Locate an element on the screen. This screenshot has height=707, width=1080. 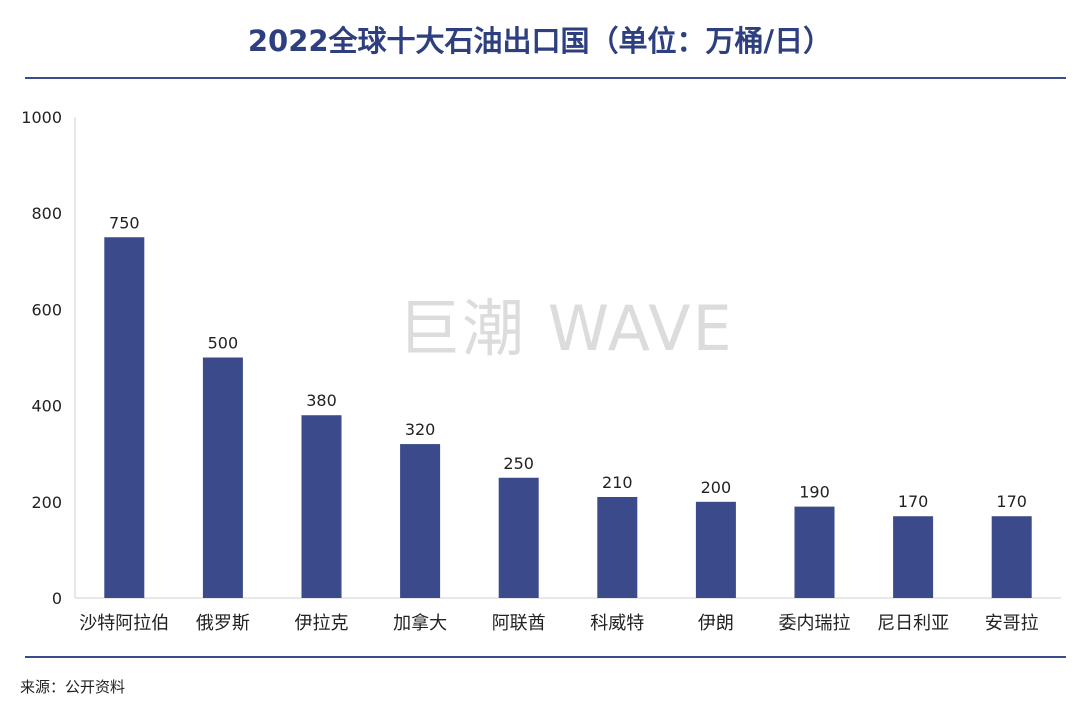
data-label: 250 is located at coordinates (518, 463).